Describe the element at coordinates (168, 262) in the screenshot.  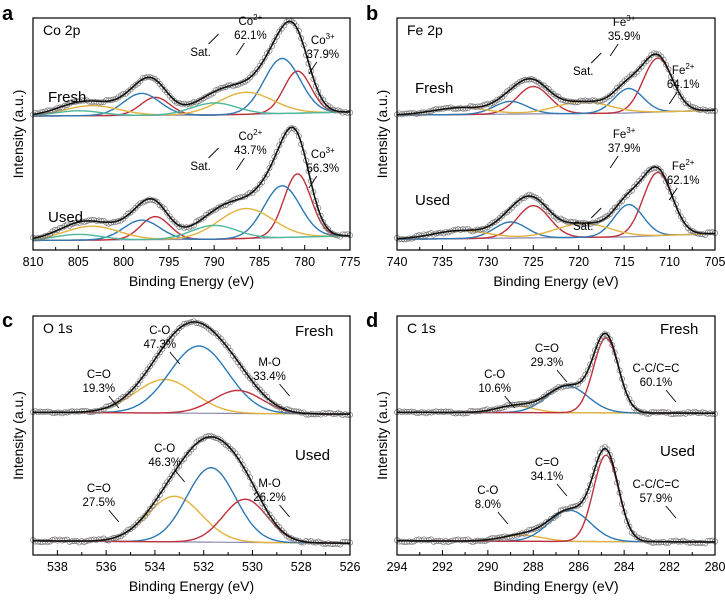
I see `x-tick-label: 795` at that location.